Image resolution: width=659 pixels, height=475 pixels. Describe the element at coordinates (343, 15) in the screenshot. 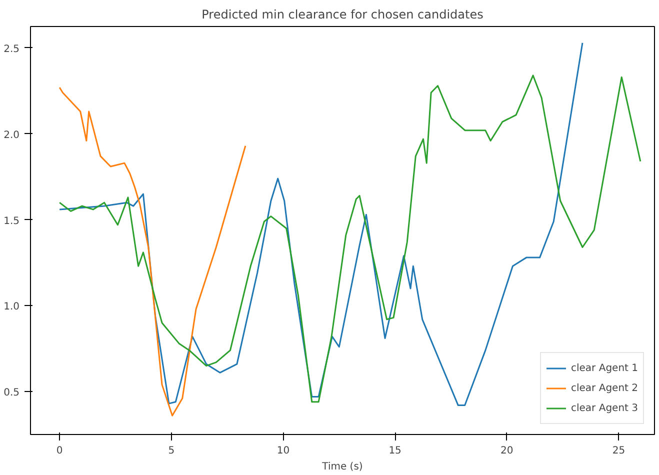

I see `chart-title: Predicted min clearance for chosen candidates` at that location.